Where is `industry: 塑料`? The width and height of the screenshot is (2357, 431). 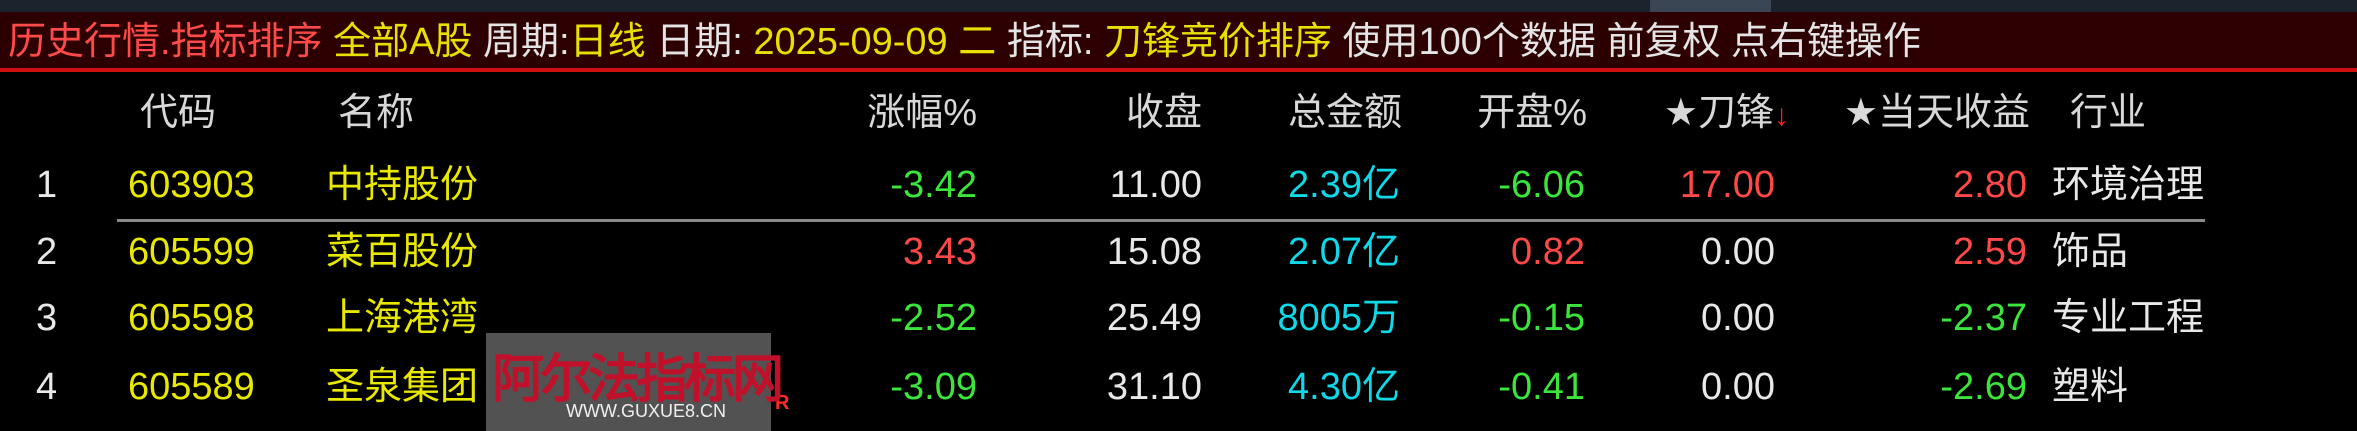
industry: 塑料 is located at coordinates (2090, 387).